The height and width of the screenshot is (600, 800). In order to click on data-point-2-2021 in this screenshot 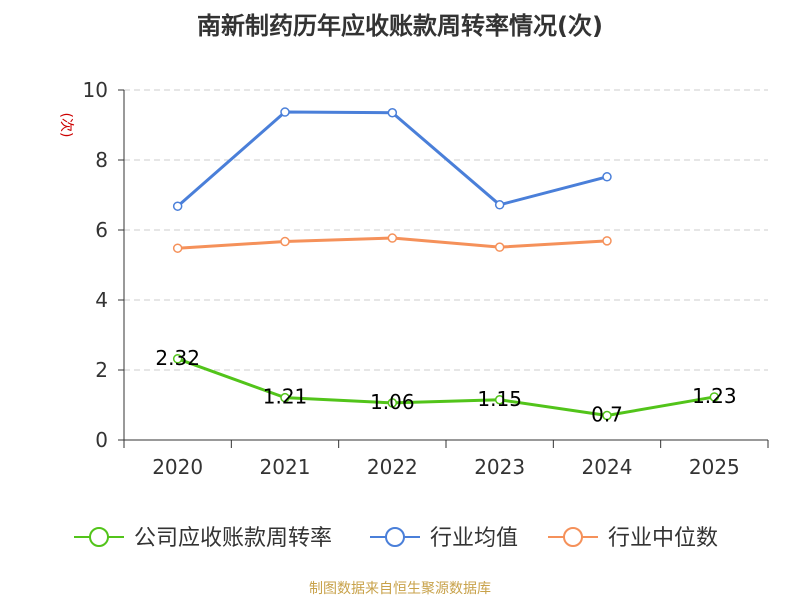, I will do `click(285, 241)`.